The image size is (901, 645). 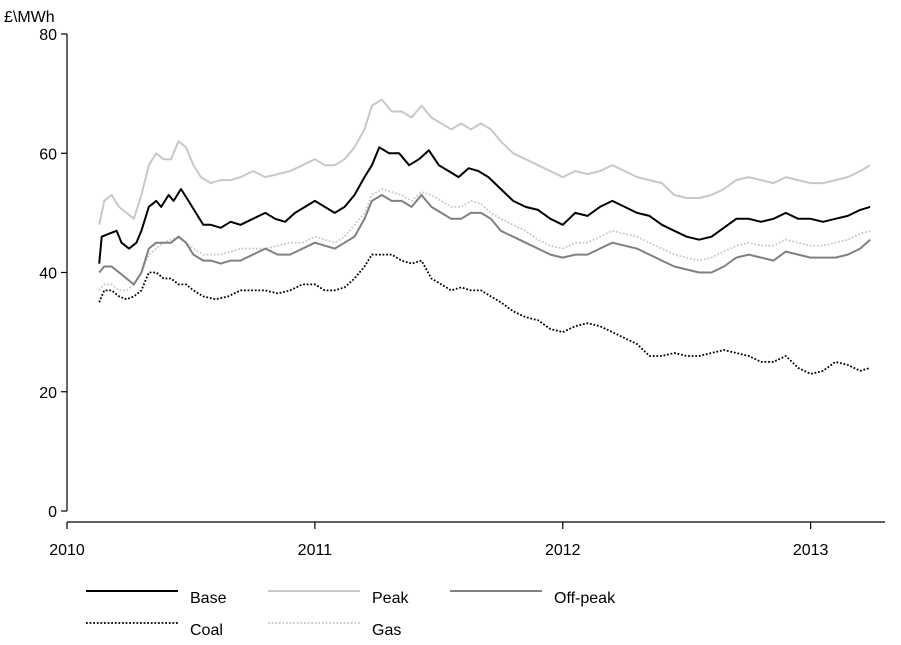 What do you see at coordinates (48, 35) in the screenshot?
I see `y-tick-label: 80` at bounding box center [48, 35].